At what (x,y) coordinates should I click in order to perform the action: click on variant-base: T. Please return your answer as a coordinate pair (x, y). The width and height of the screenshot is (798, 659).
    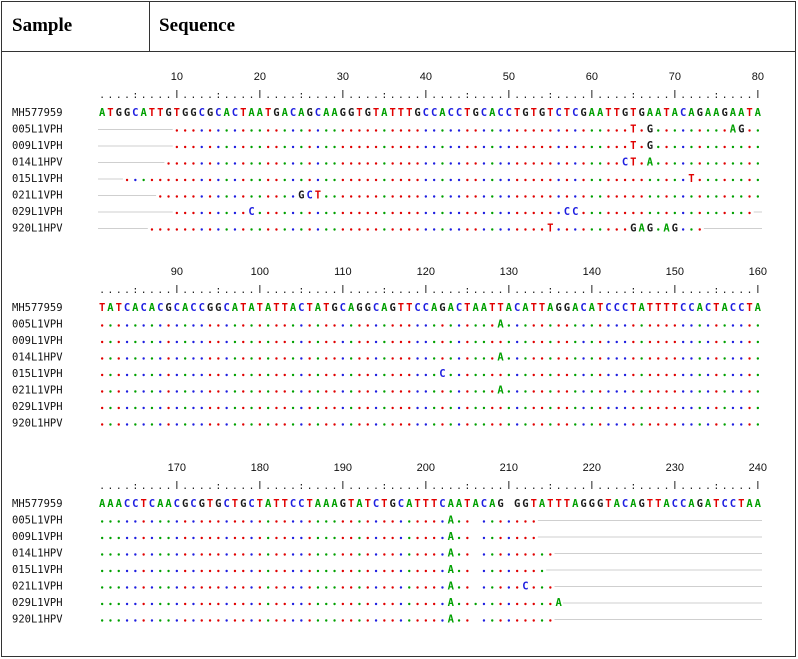
    Looking at the image, I should click on (318, 196).